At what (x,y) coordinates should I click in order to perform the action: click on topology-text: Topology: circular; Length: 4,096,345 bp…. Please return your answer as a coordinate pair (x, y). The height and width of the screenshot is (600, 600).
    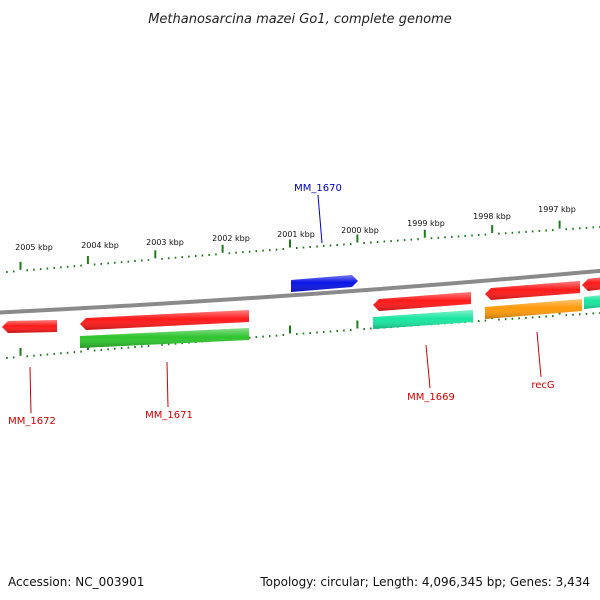
    Looking at the image, I should click on (424, 582).